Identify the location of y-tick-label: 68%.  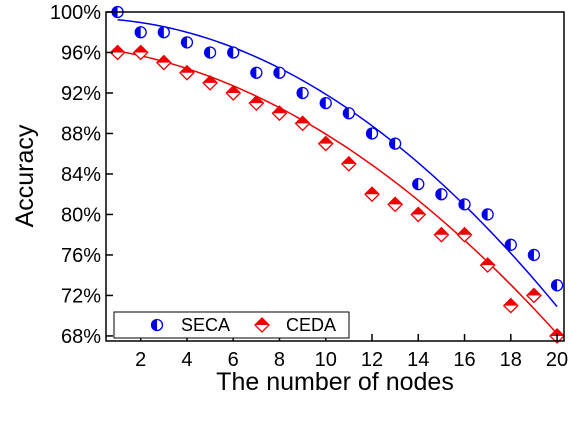
(81, 337).